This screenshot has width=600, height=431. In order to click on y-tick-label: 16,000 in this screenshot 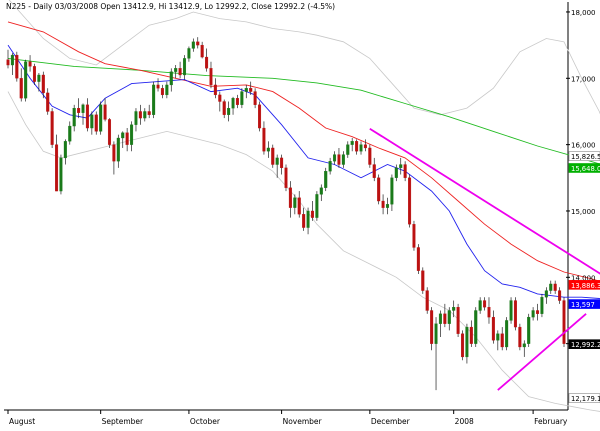, I will do `click(583, 146)`.